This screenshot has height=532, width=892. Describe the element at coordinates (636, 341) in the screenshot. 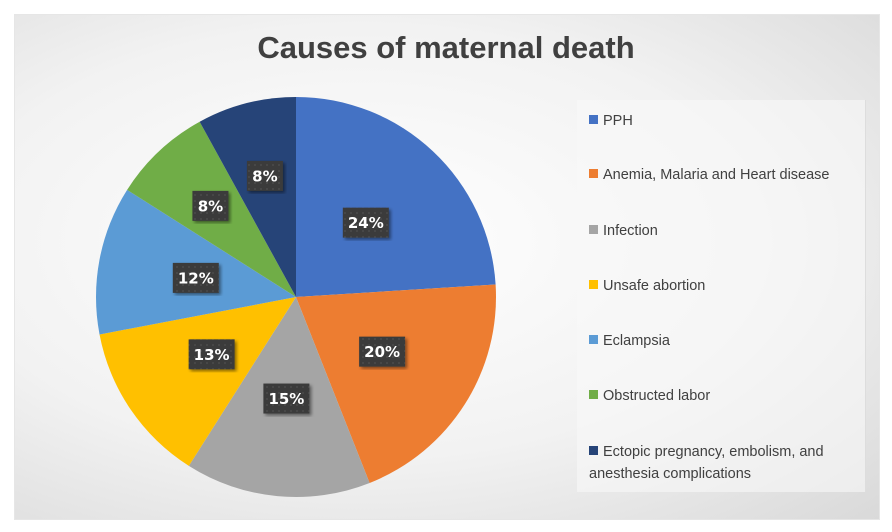

I see `legend-label: Eclampsia` at that location.